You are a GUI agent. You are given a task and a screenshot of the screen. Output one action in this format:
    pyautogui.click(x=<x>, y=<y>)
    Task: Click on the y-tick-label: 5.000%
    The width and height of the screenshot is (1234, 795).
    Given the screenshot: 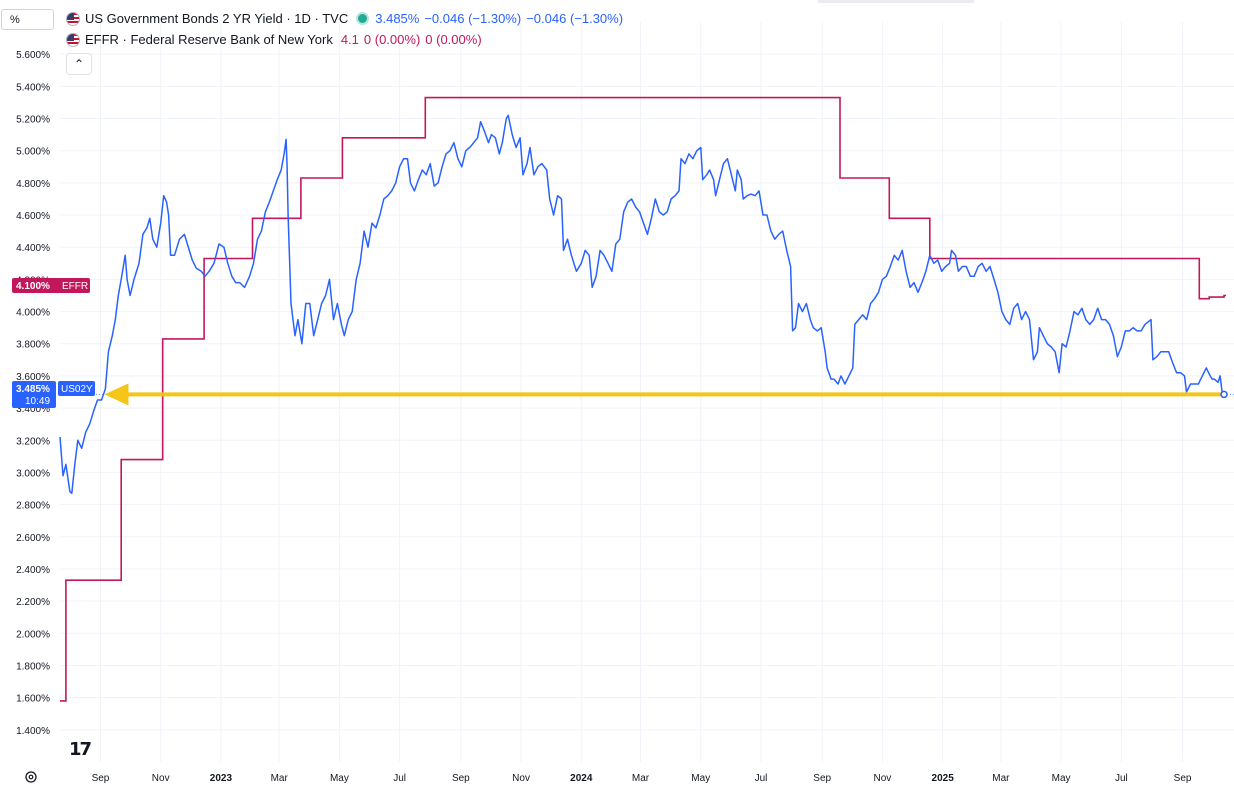 What is the action you would take?
    pyautogui.click(x=33, y=152)
    